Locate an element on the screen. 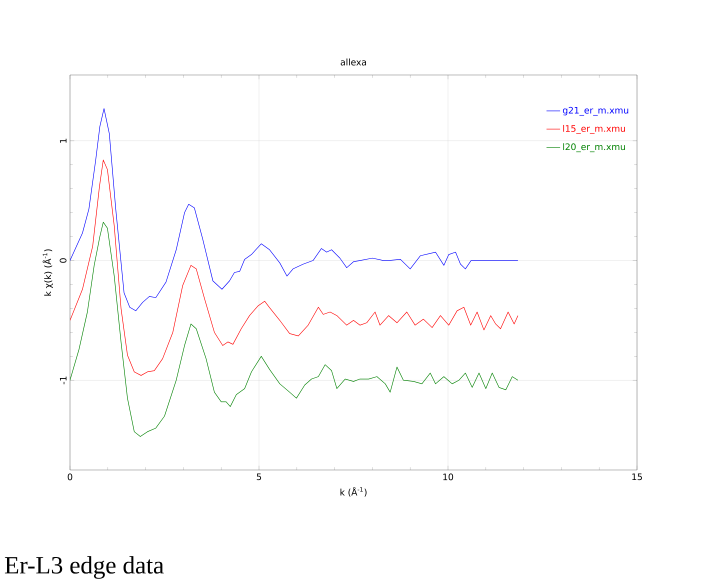 This screenshot has height=585, width=704. legend-label: l20_er_m.xmu is located at coordinates (594, 147).